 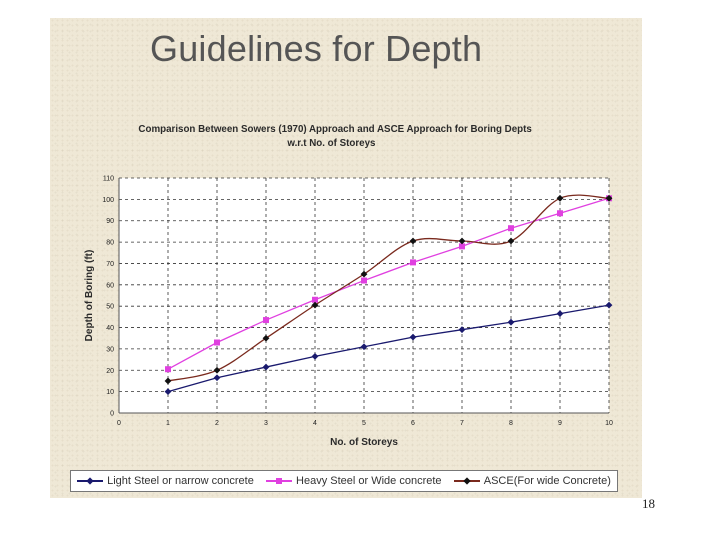 I want to click on x-tick-label: 0, so click(x=119, y=423).